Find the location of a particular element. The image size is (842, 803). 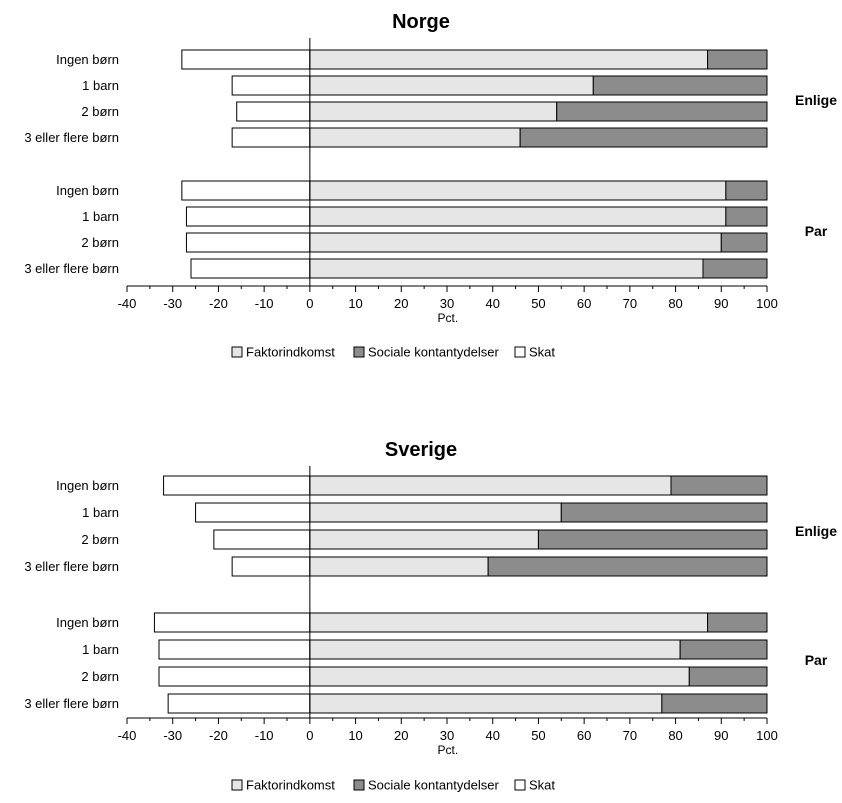

panel-2-x-tick-label-10: 60 is located at coordinates (584, 735).